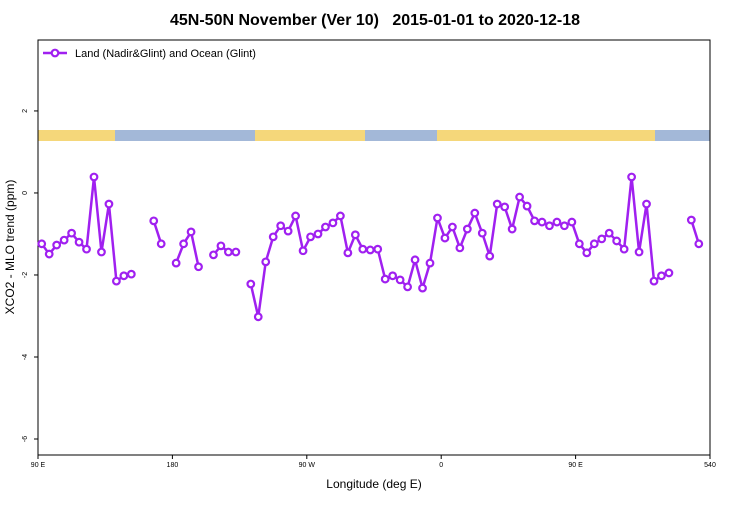  What do you see at coordinates (25, 357) in the screenshot?
I see `y-tick-label: -4` at bounding box center [25, 357].